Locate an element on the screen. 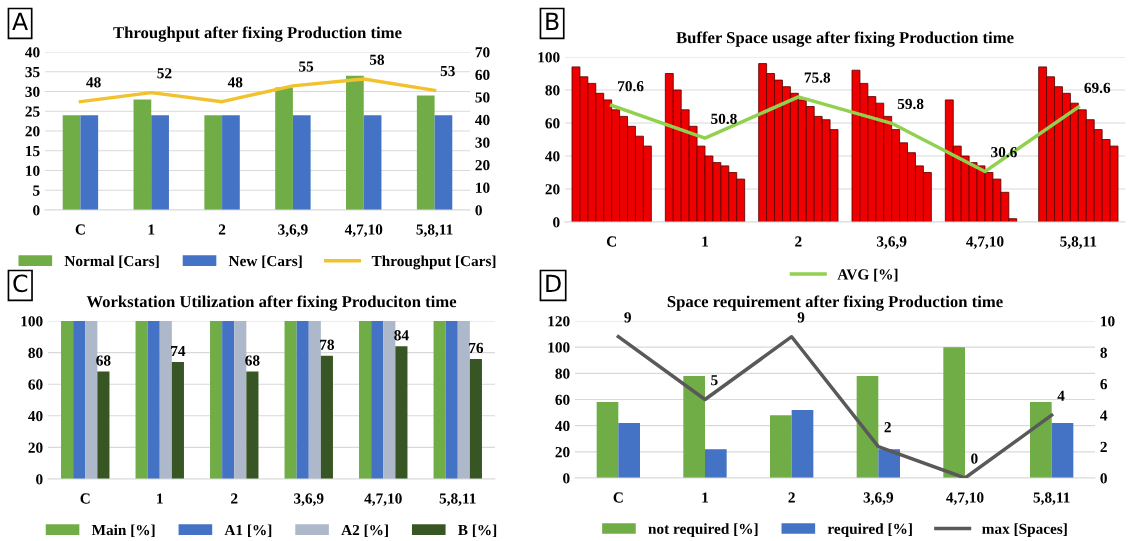  legend-label: not required [%] is located at coordinates (703, 530).